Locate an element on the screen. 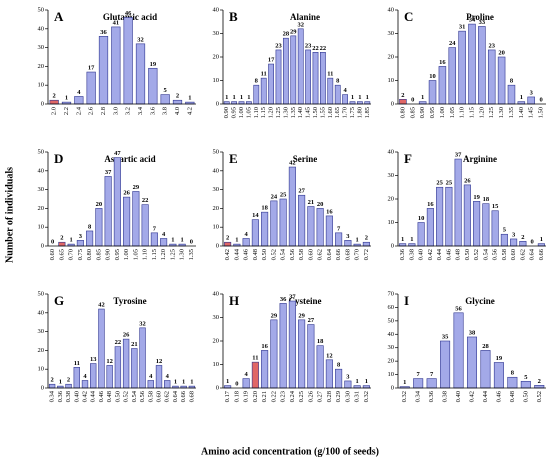 This screenshot has height=464, width=550. x-tick-label: 1.35 is located at coordinates (511, 112).